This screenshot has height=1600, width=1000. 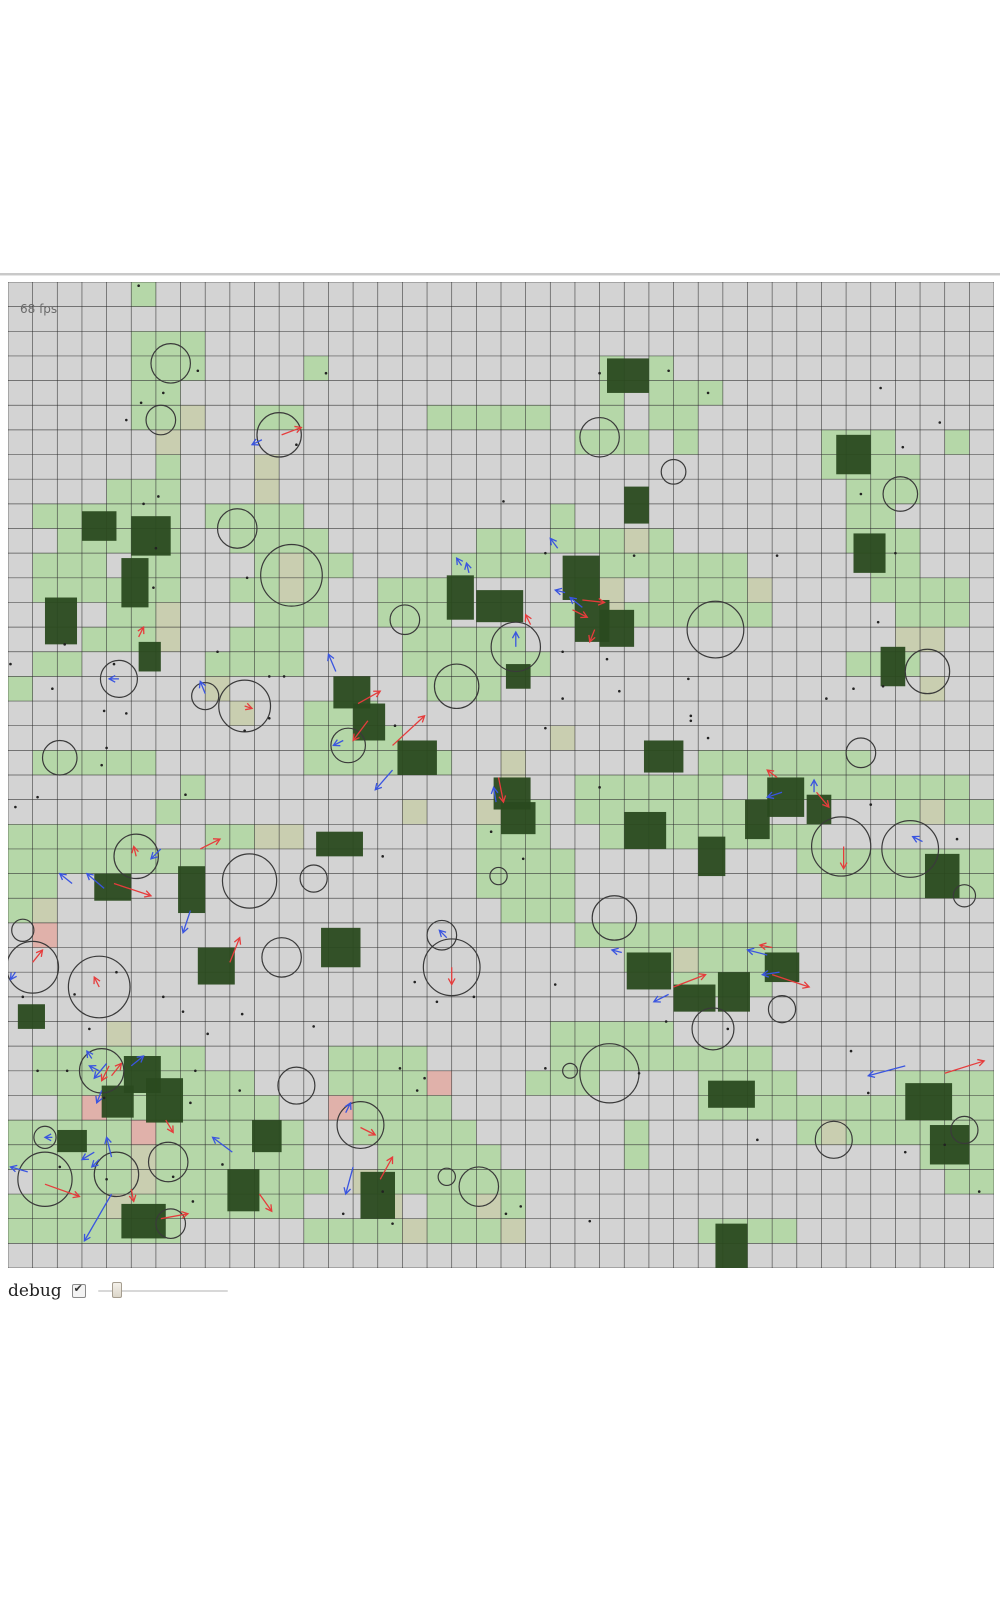 What do you see at coordinates (116, 1290) in the screenshot?
I see `slider-thumb` at bounding box center [116, 1290].